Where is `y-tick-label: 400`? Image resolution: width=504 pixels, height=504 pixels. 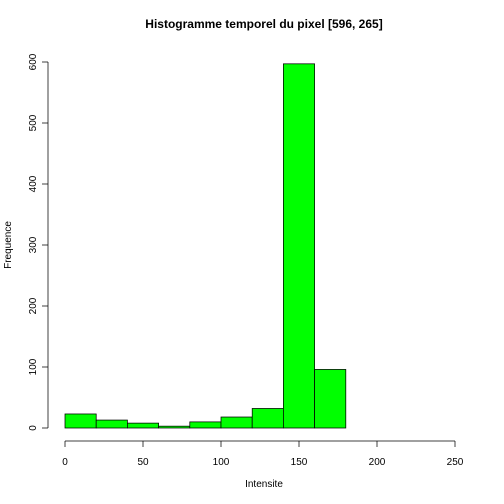
y-tick-label: 400 is located at coordinates (33, 183).